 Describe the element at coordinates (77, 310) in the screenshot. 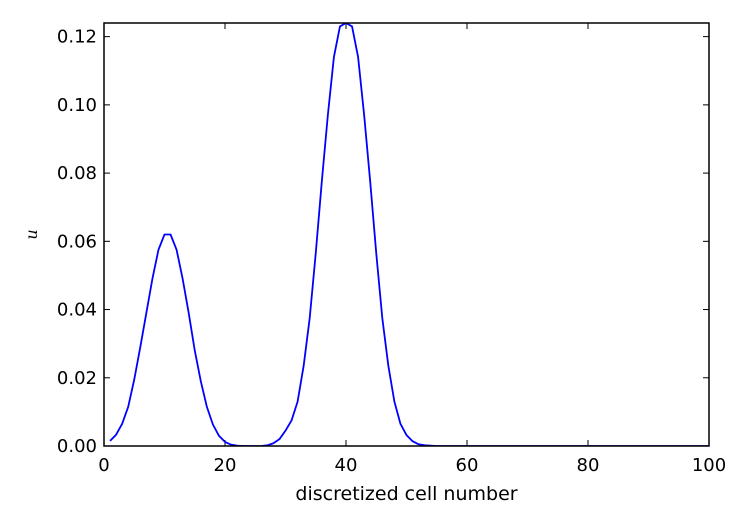

I see `y-tick-label: 0.04` at that location.